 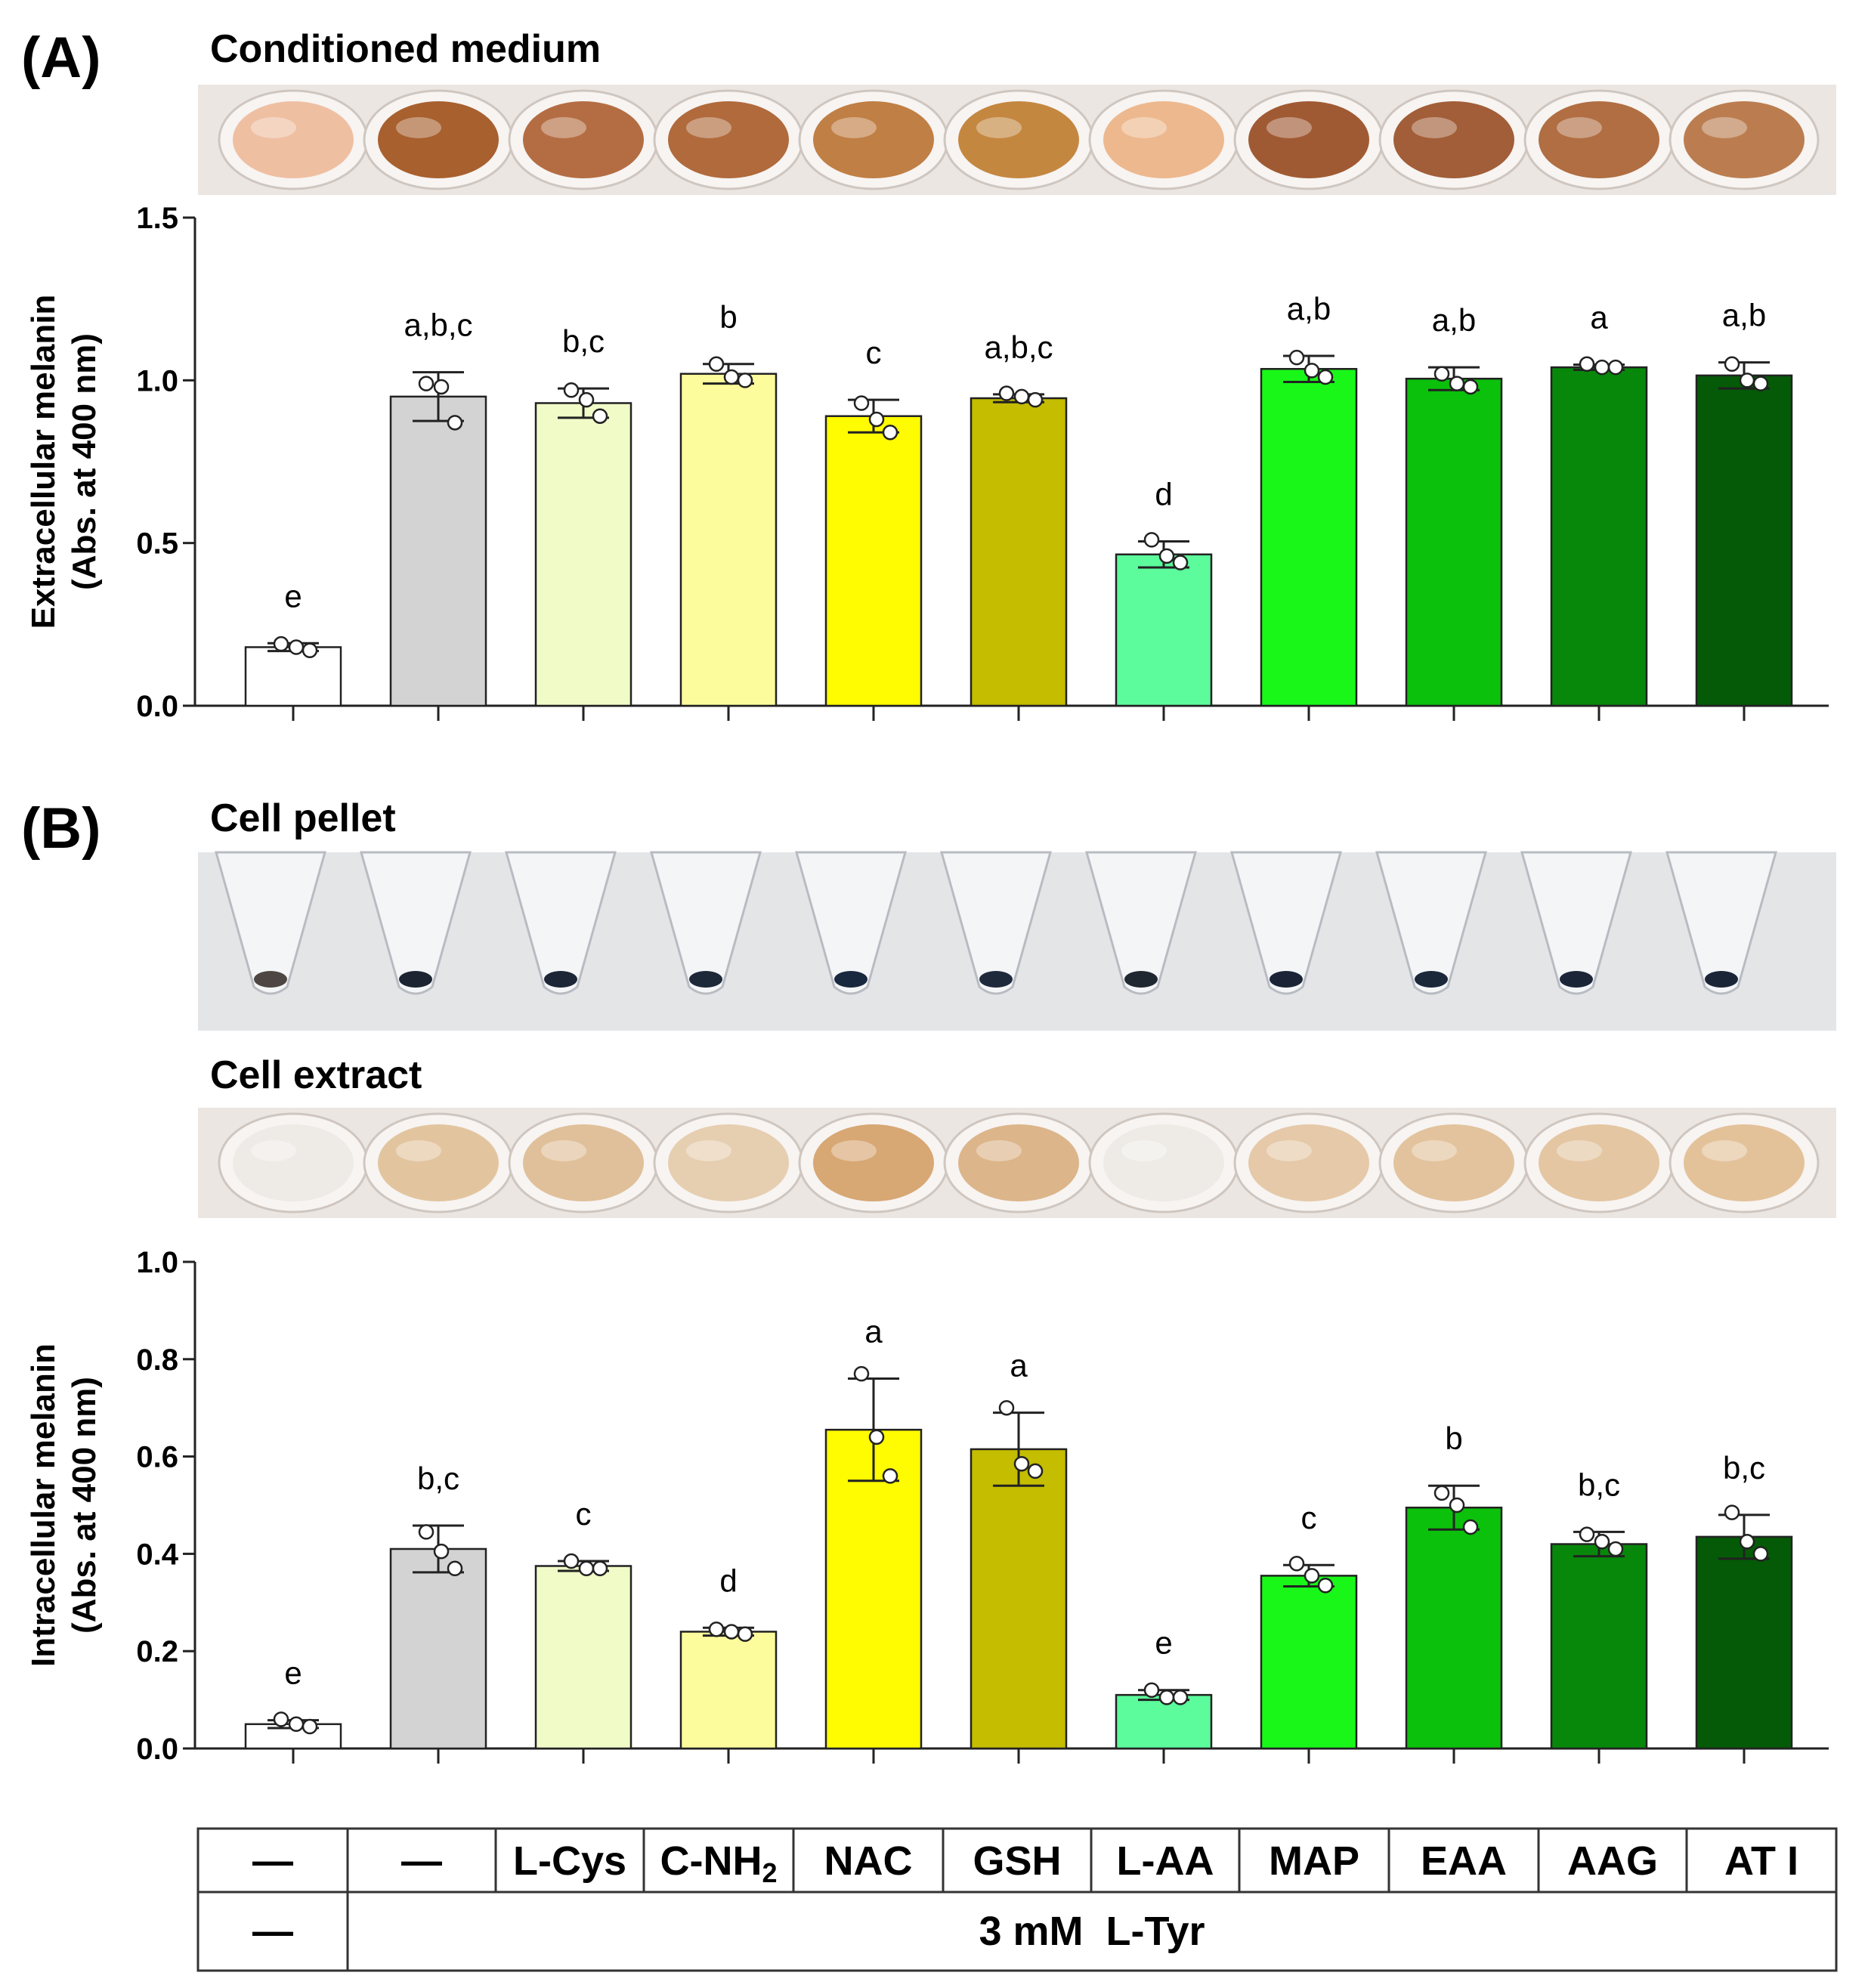 I want to click on chart-b-y-axis-title-line2: (Abs. at 400 nm), so click(x=84, y=1505).